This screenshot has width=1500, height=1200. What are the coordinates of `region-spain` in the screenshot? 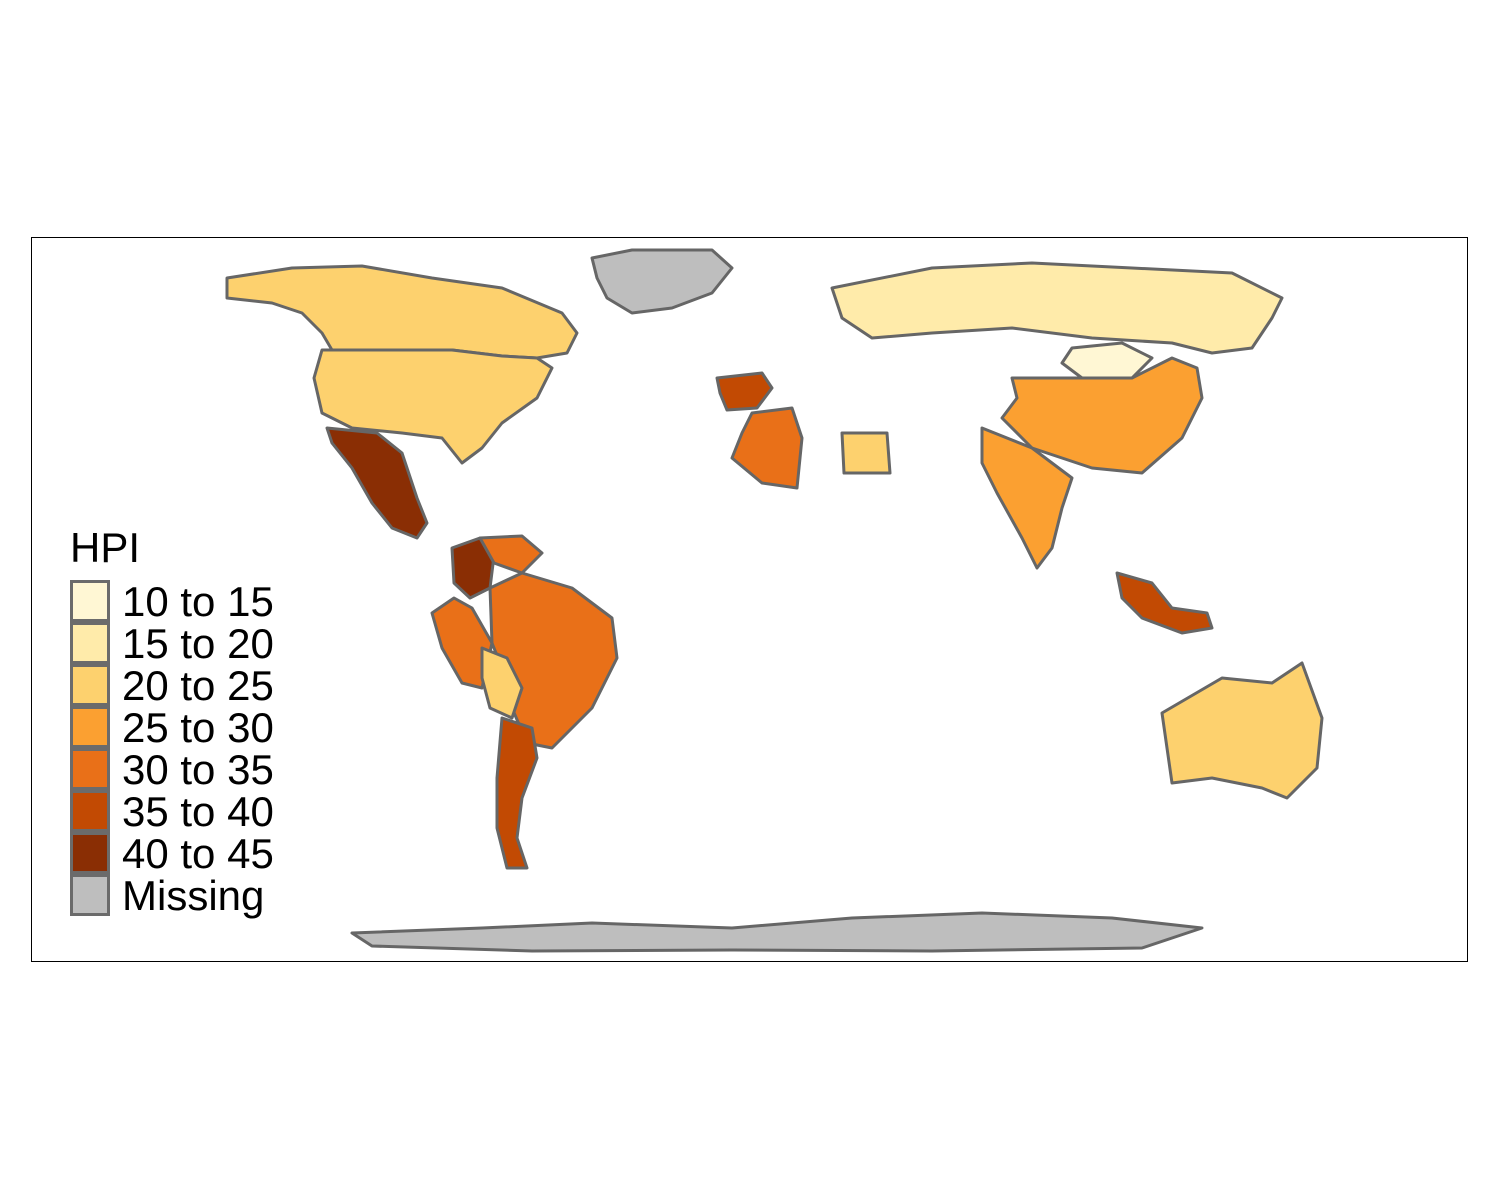 It's located at (744, 391).